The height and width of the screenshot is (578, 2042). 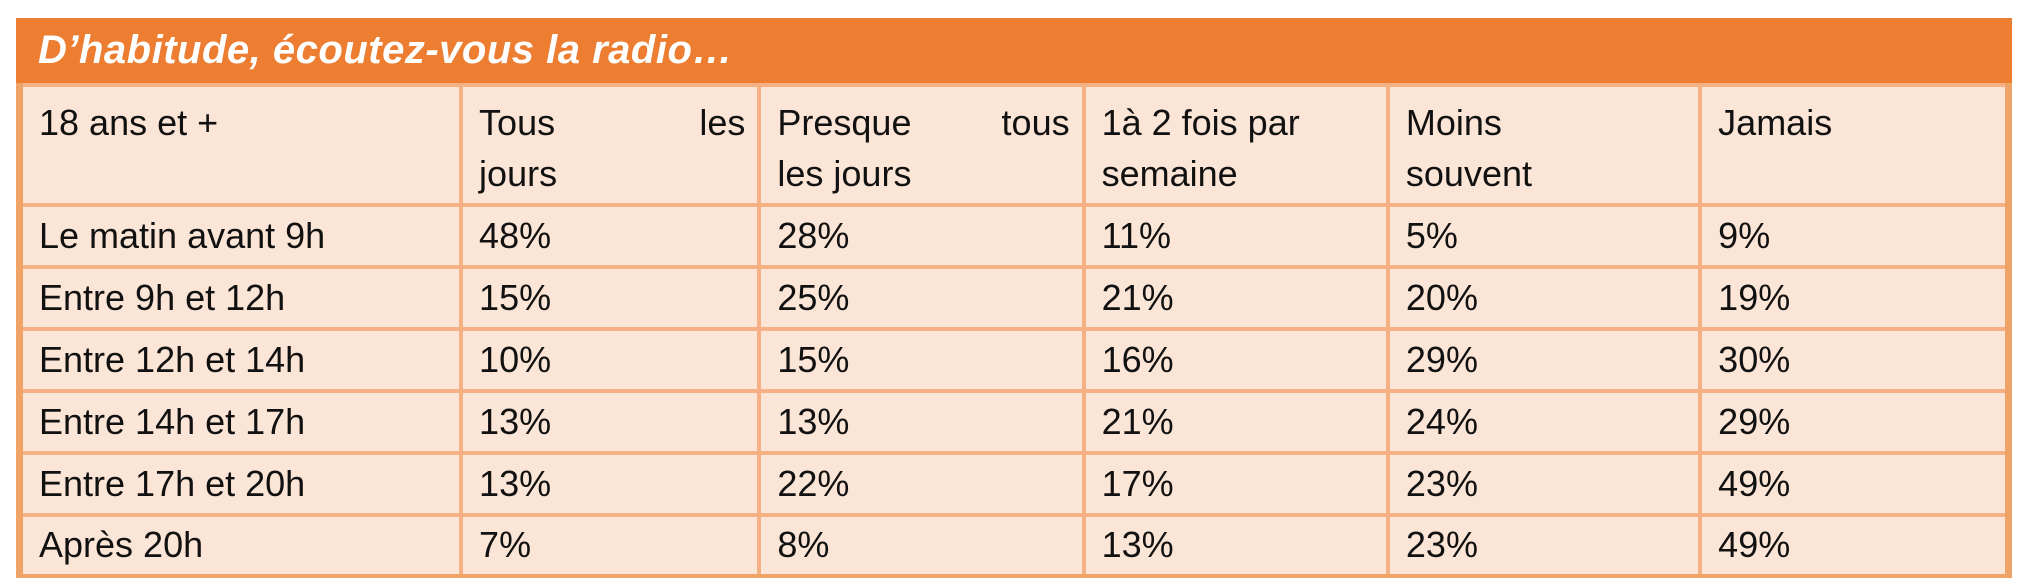 I want to click on row-label: Entre 14h et 17h, so click(x=240, y=422).